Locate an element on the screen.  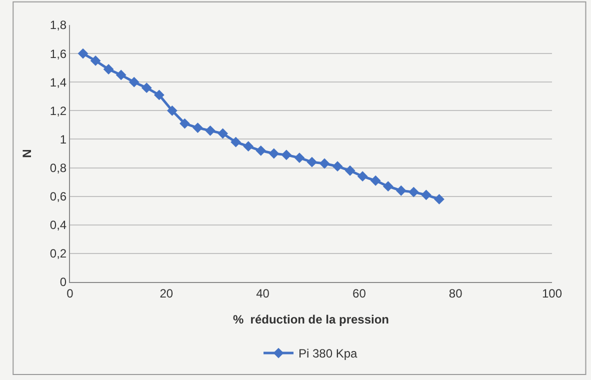
y-tick-label: 1,6 is located at coordinates (58, 53).